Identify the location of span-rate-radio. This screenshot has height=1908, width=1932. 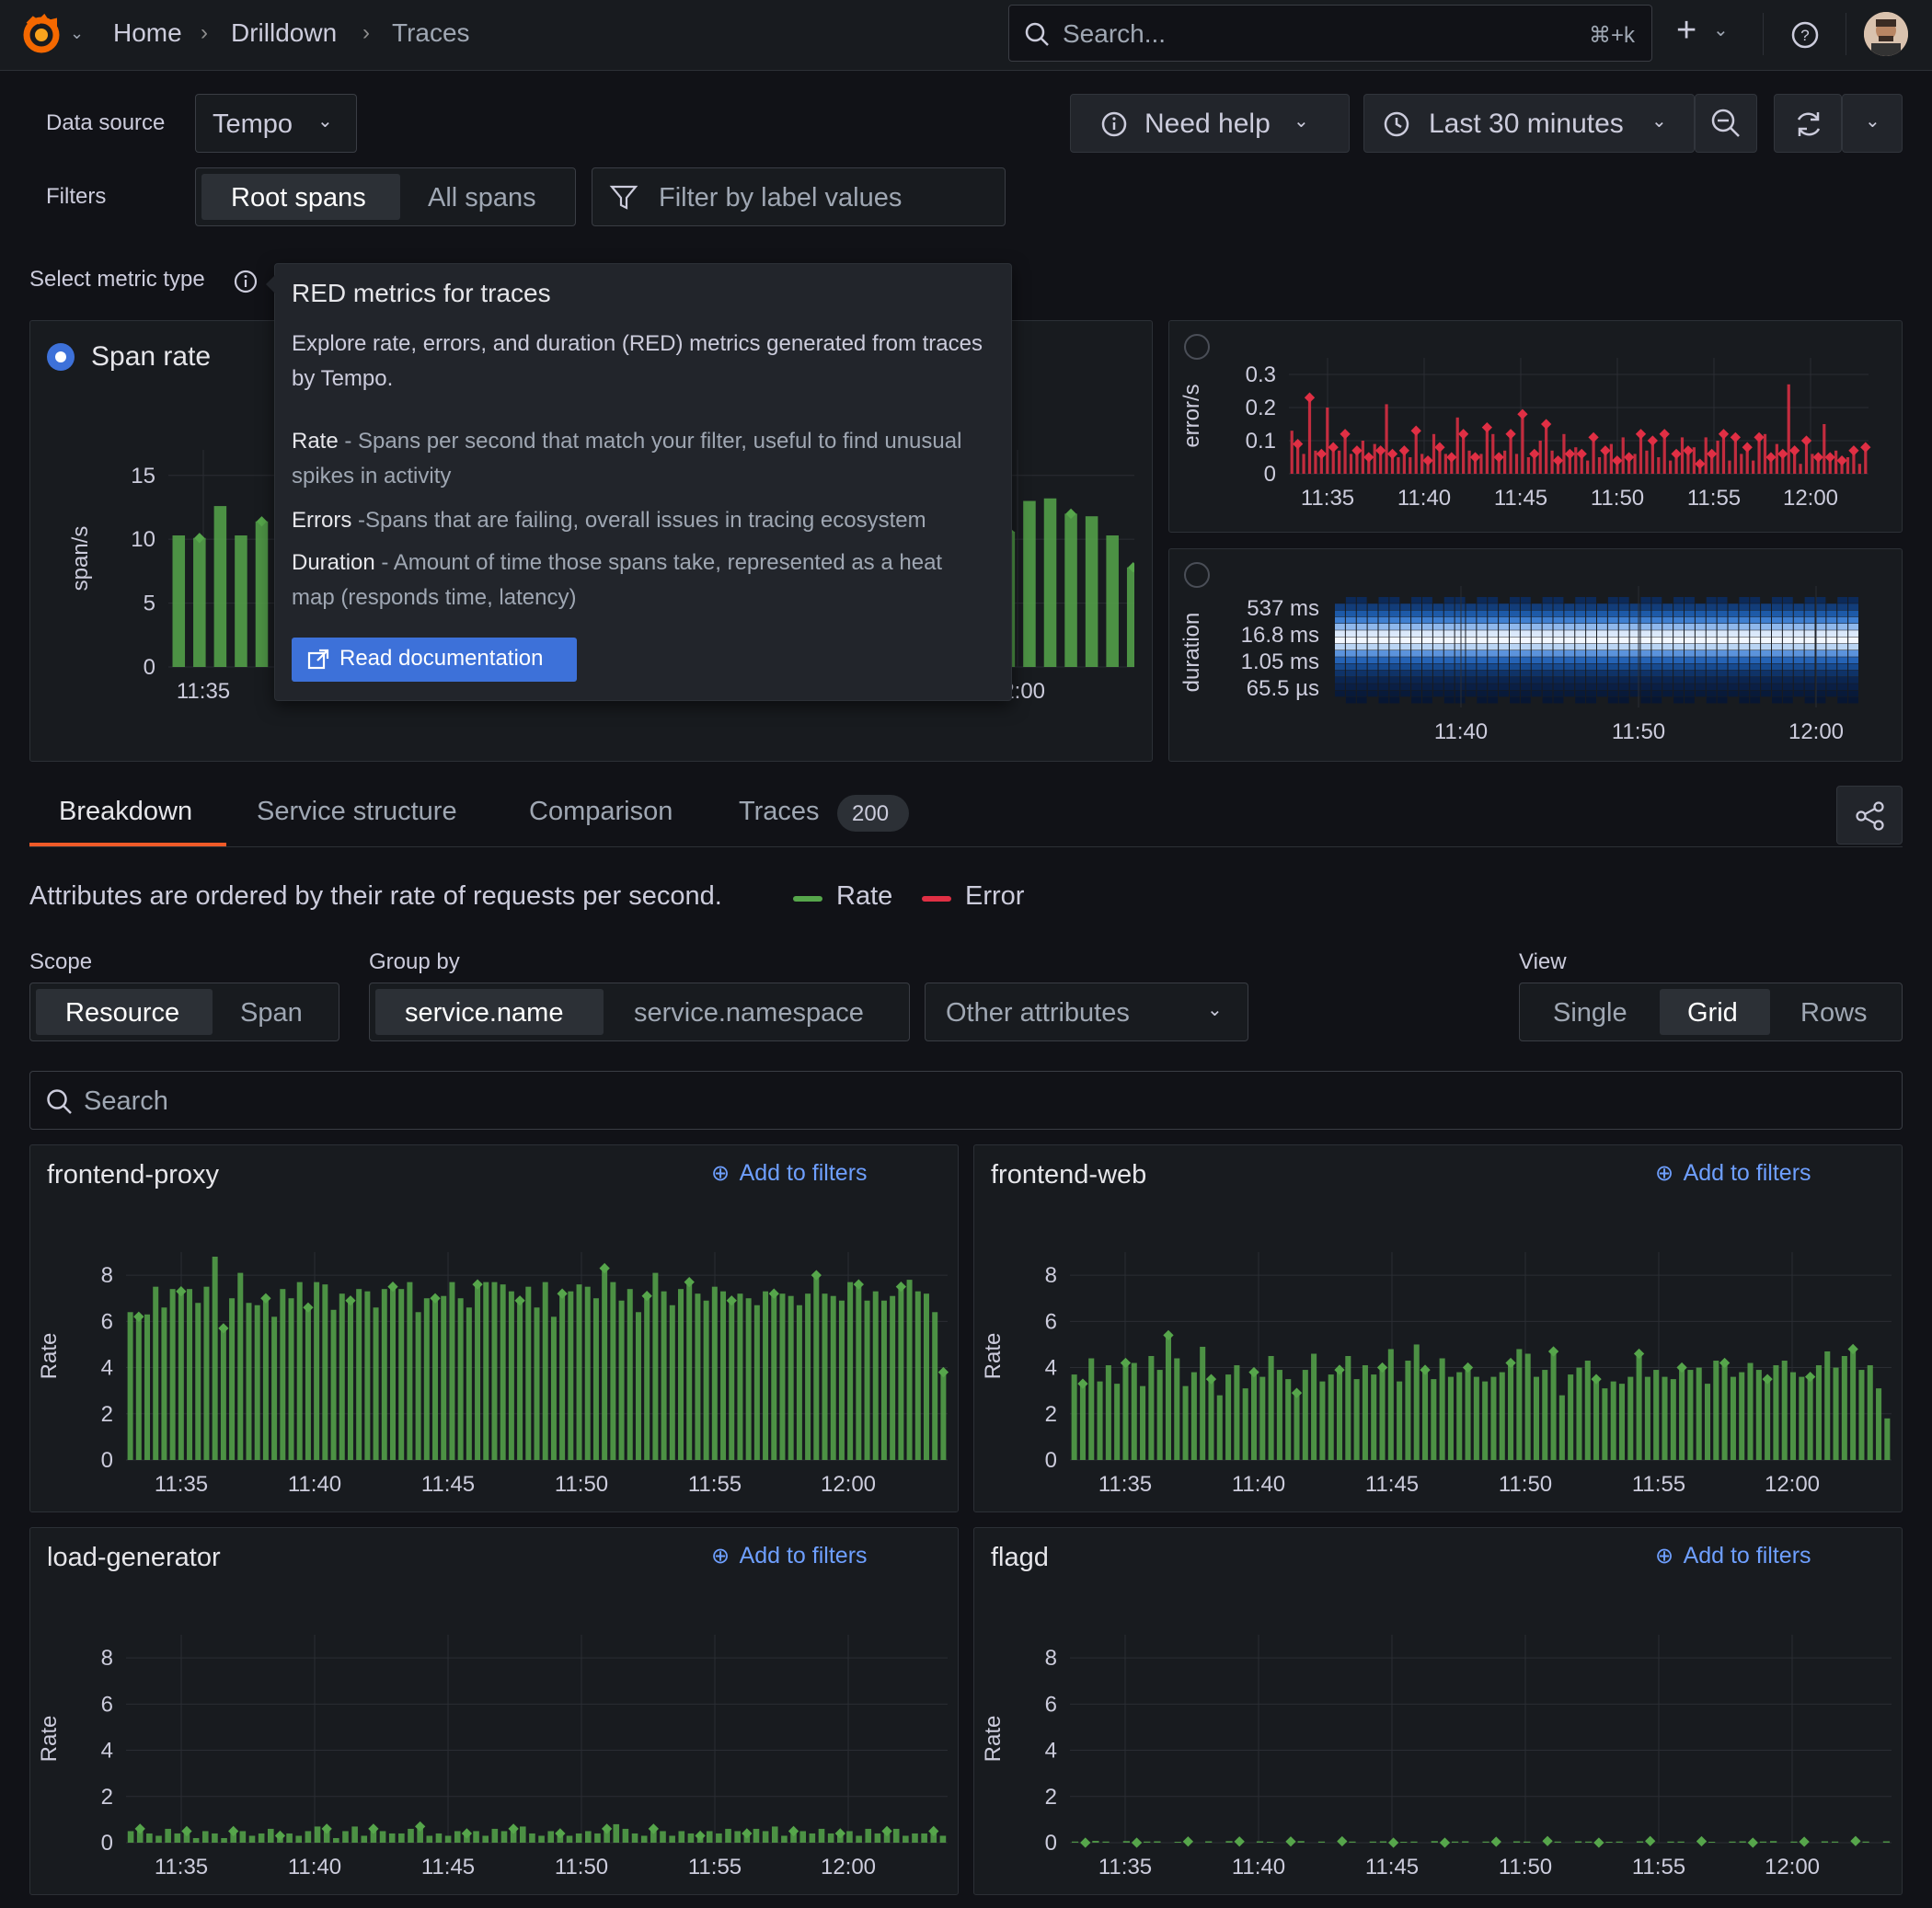
(61, 357).